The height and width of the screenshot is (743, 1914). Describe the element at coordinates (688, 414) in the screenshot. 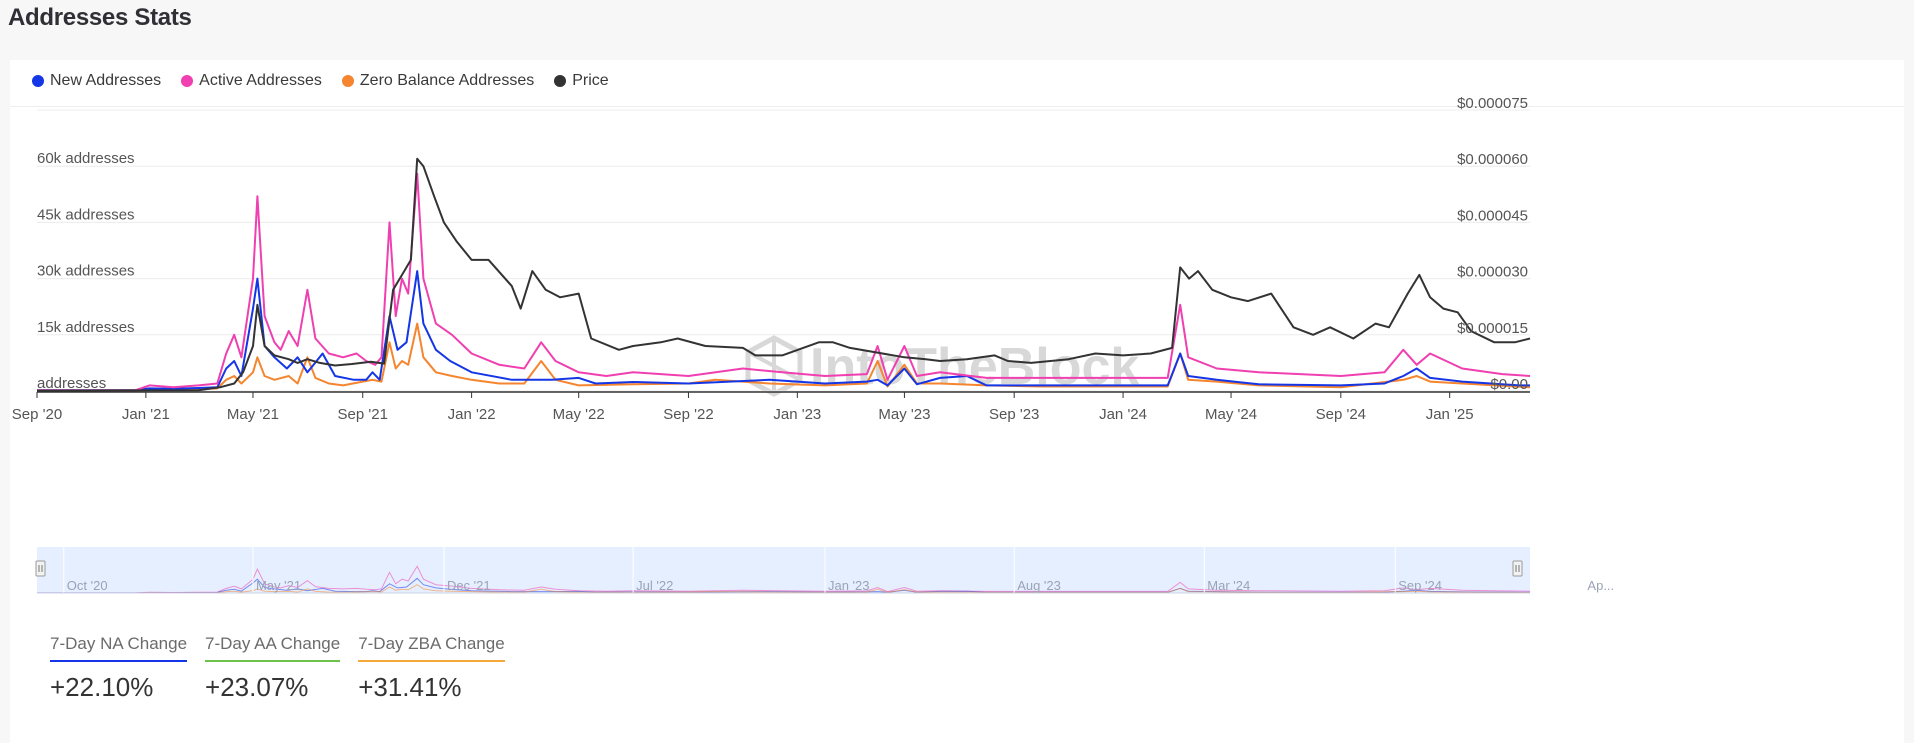

I see `x-tick-label: Sep '22` at that location.